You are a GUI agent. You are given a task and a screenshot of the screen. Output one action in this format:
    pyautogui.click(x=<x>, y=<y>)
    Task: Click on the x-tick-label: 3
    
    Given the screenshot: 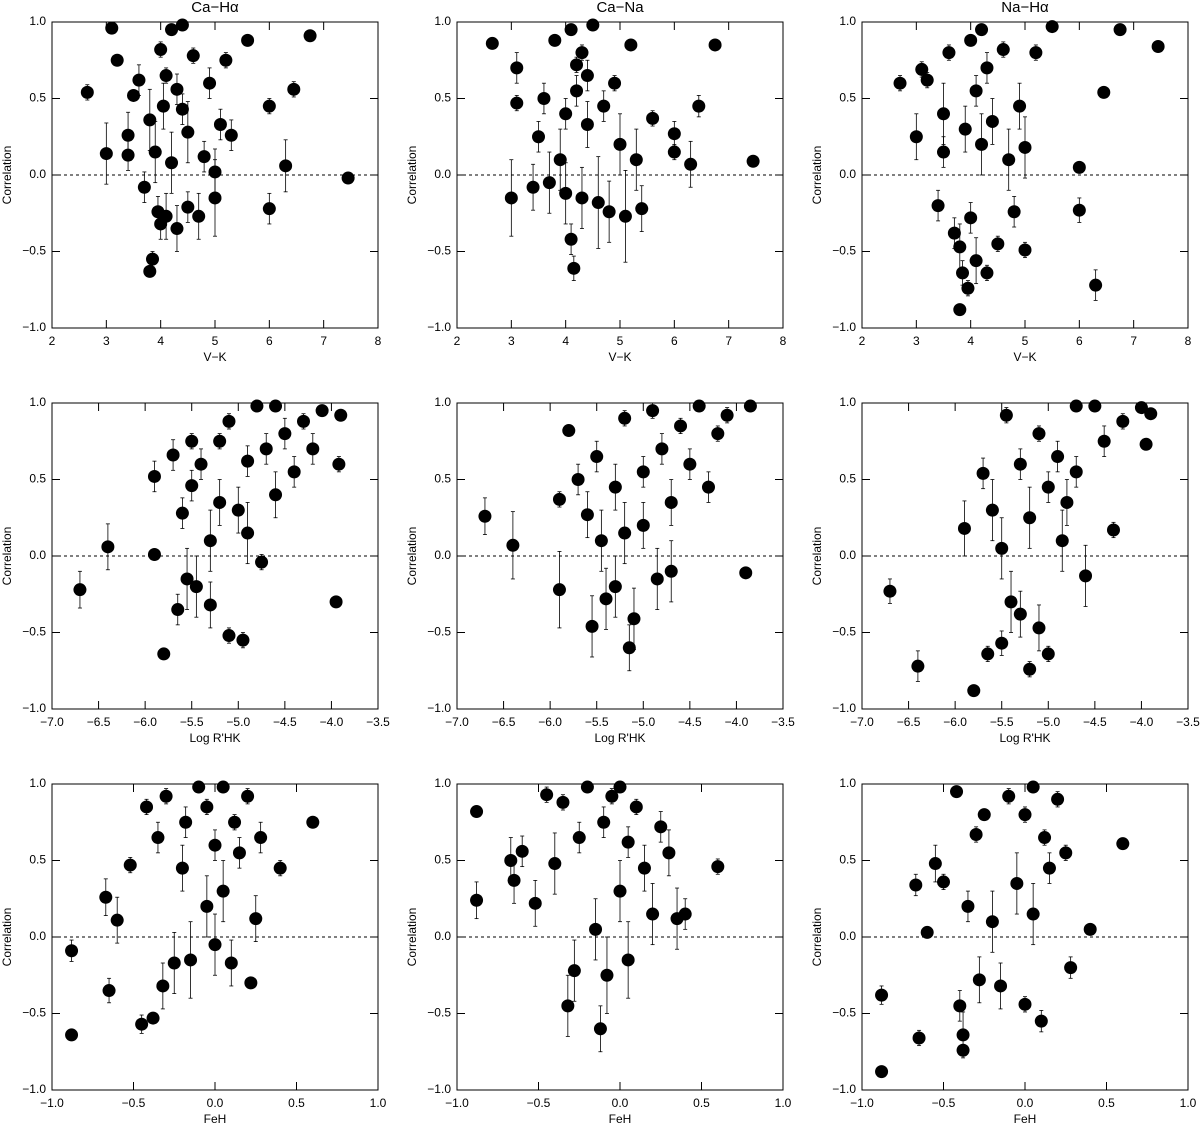 What is the action you would take?
    pyautogui.click(x=106, y=341)
    